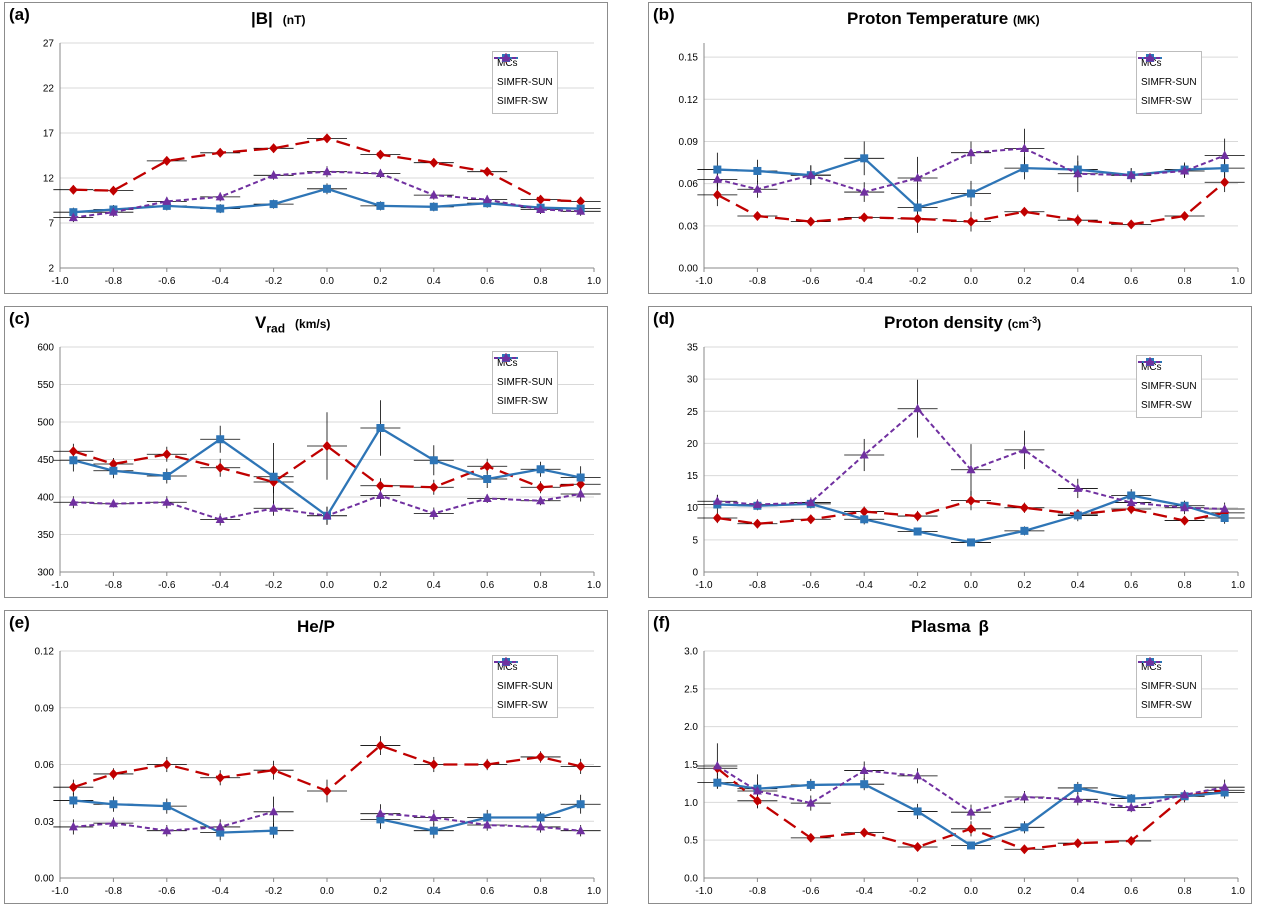  I want to click on y-tick-label: 3.0, so click(691, 652).